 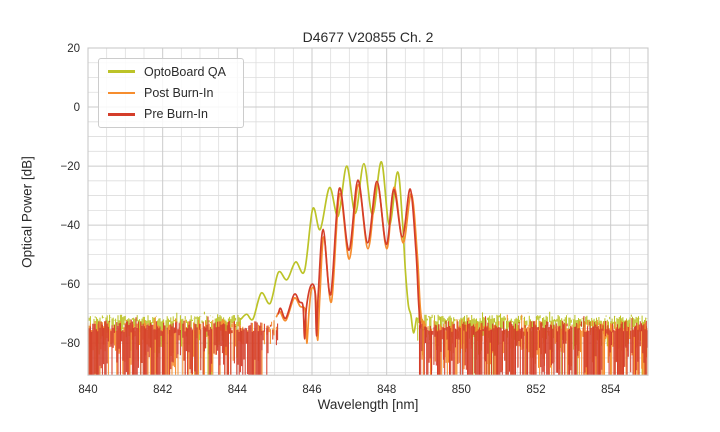 I want to click on x-tick-label: 854, so click(x=611, y=390).